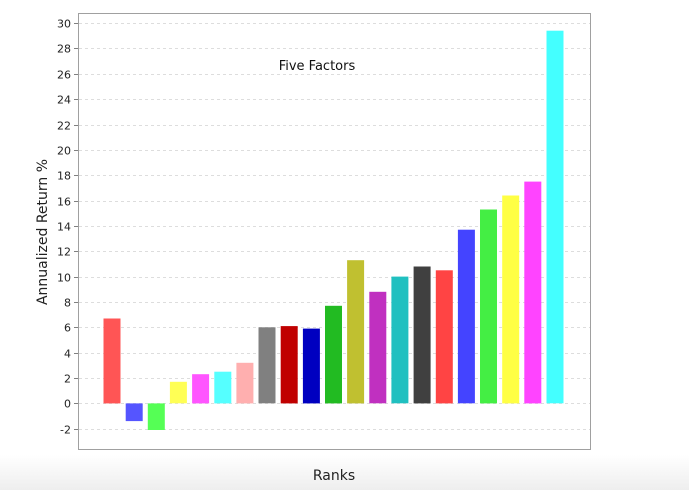 This screenshot has width=689, height=490. Describe the element at coordinates (67, 354) in the screenshot. I see `y-tick-label: 4` at that location.